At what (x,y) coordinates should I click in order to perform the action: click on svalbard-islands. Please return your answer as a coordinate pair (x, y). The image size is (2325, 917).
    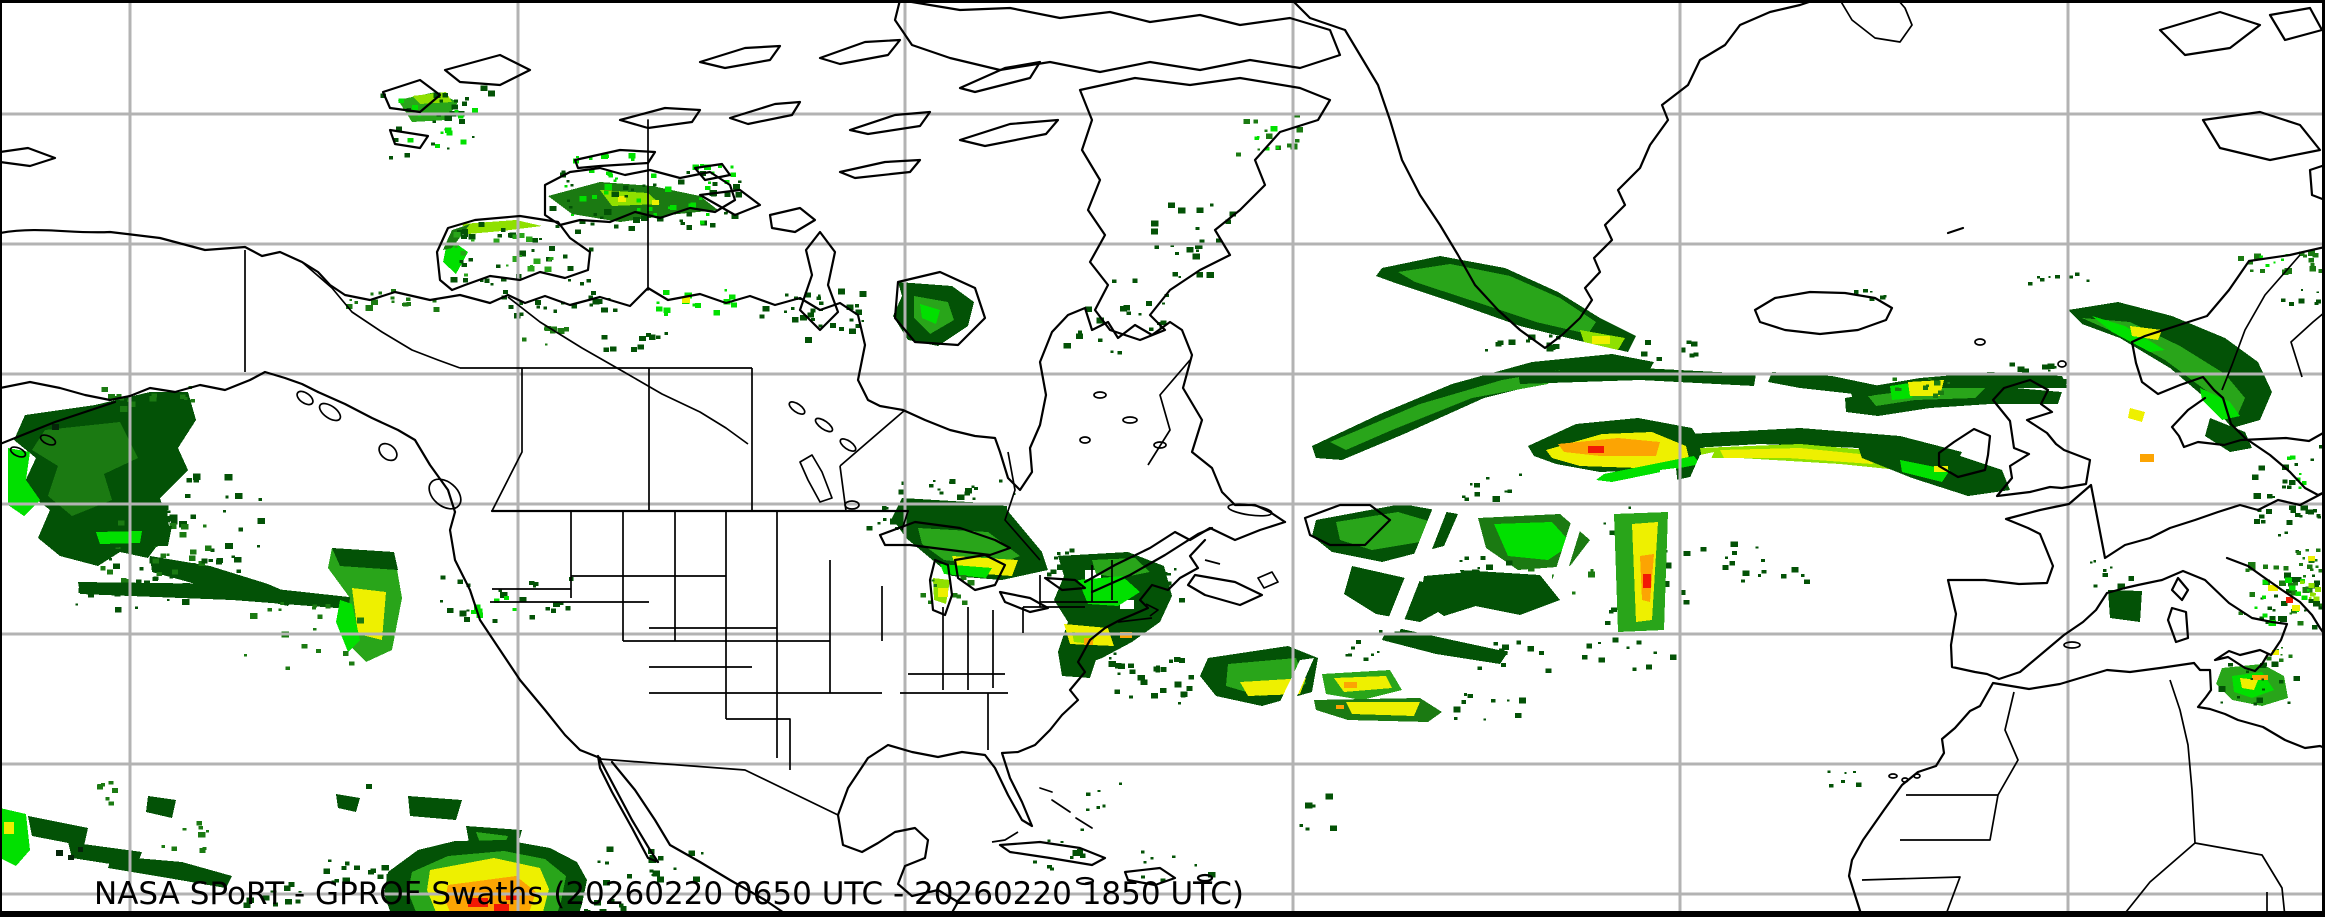
    Looking at the image, I should click on (2241, 104).